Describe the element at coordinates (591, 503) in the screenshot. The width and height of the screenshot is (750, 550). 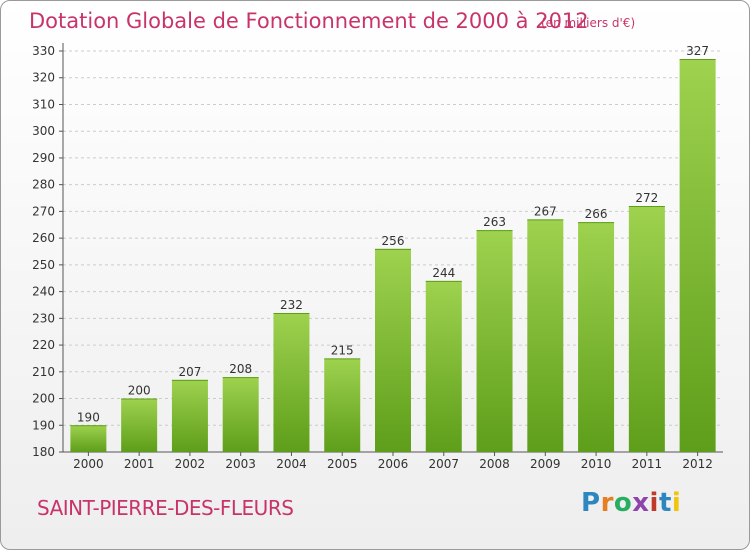
I see `logo-letter: P` at that location.